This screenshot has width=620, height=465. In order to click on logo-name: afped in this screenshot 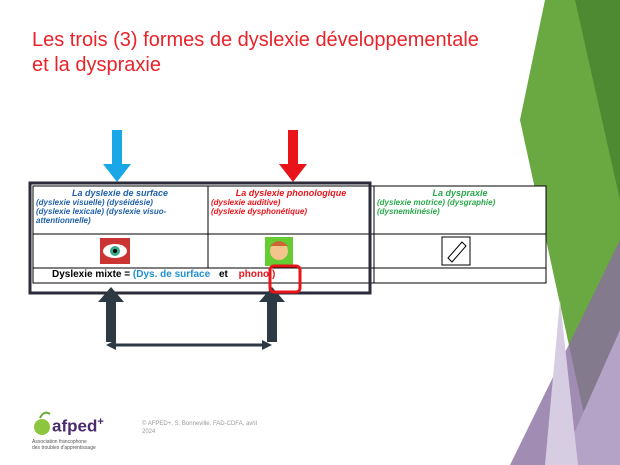, I will do `click(75, 426)`.